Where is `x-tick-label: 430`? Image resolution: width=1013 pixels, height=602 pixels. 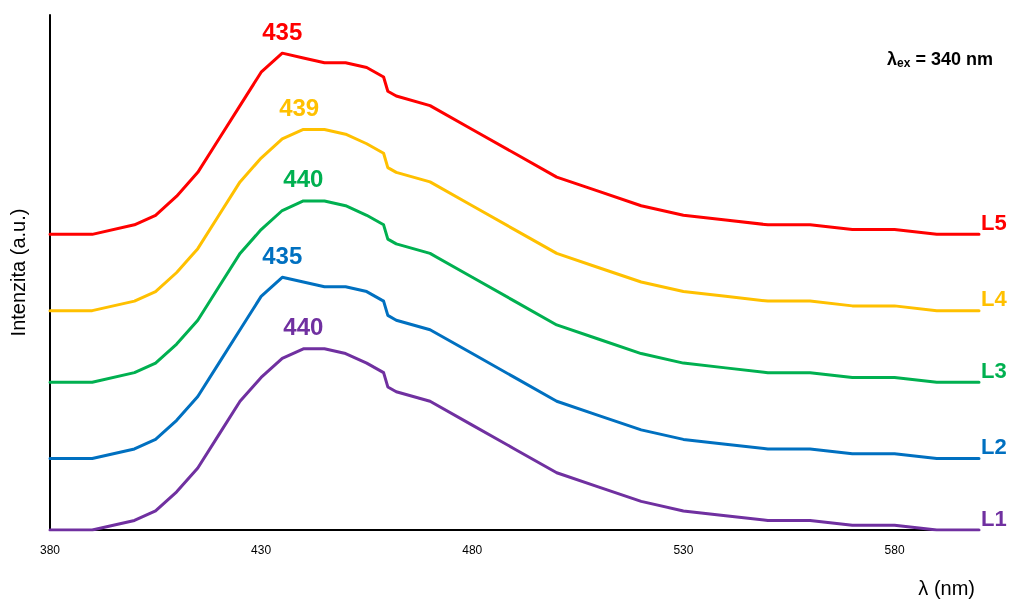
x-tick-label: 430 is located at coordinates (261, 550).